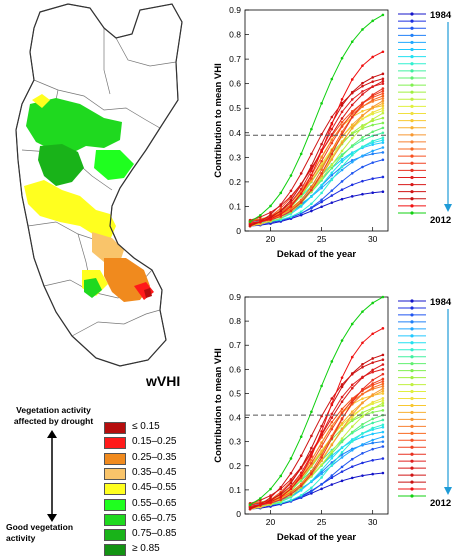  Describe the element at coordinates (174, 520) in the screenshot. I see `legend-item: 0.65–0.75` at that location.